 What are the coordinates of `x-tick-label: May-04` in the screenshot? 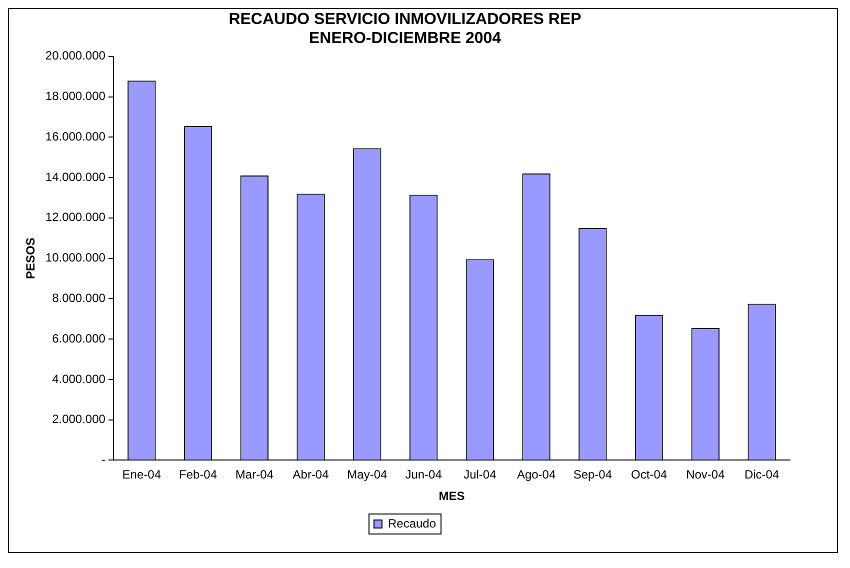 It's located at (367, 475).